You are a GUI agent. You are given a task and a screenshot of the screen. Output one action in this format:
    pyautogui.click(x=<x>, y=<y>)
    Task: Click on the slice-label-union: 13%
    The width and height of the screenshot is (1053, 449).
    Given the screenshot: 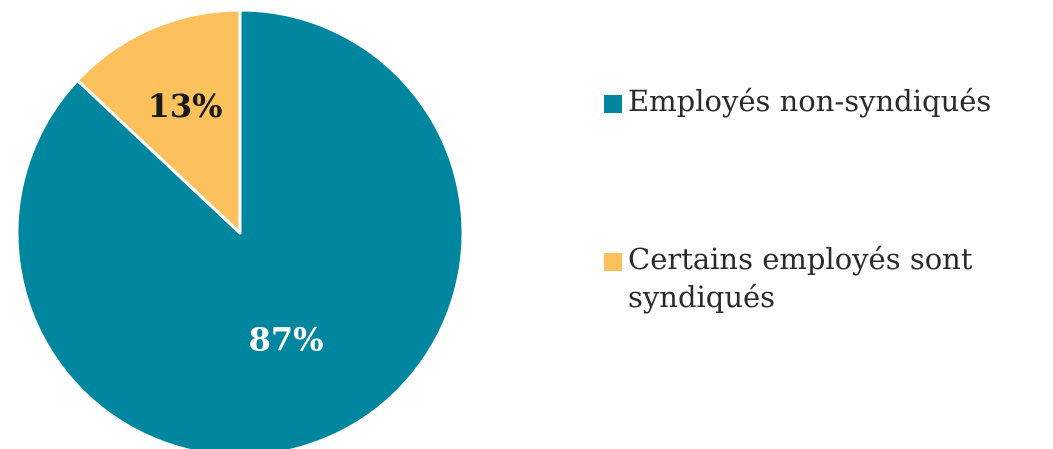 What is the action you would take?
    pyautogui.click(x=185, y=106)
    